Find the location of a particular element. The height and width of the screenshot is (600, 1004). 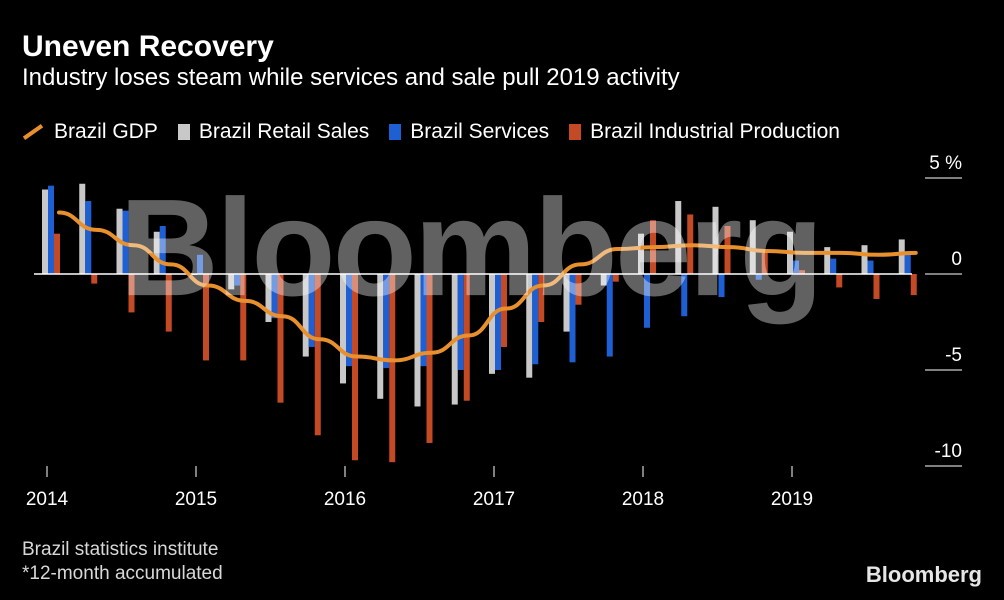

brand-logo: Bloomberg is located at coordinates (923, 574).